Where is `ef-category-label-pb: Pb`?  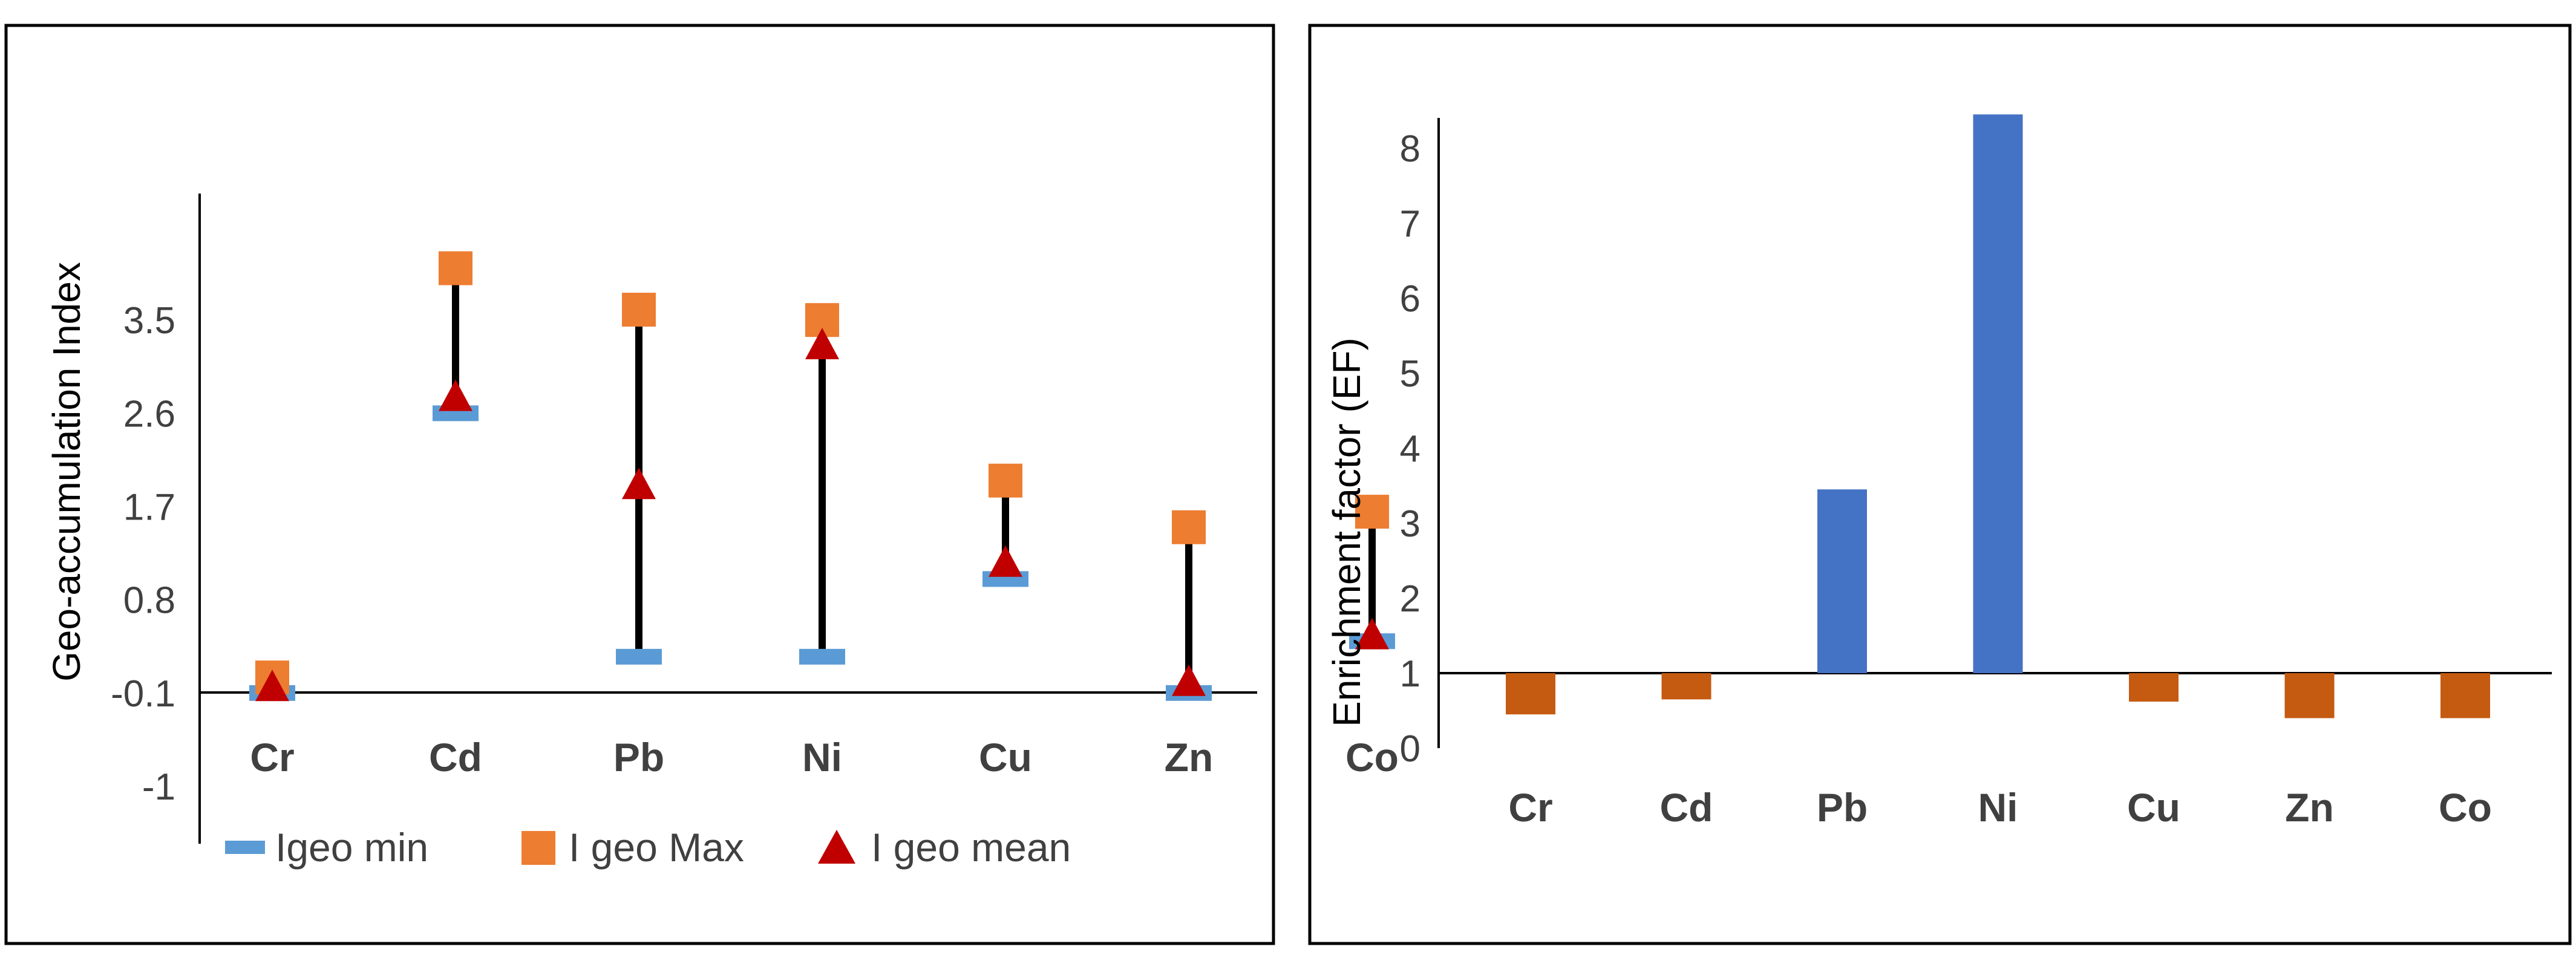 ef-category-label-pb: Pb is located at coordinates (1842, 808).